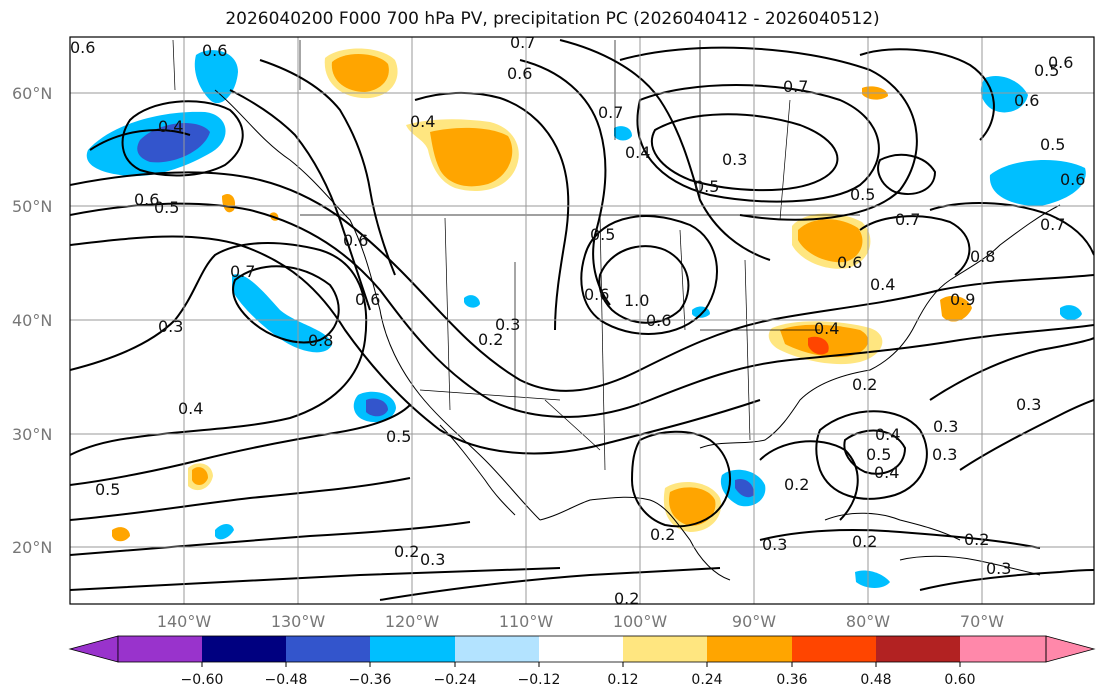 The width and height of the screenshot is (1105, 698). Describe the element at coordinates (1070, 649) in the screenshot. I see `colorbar-extend-high` at that location.